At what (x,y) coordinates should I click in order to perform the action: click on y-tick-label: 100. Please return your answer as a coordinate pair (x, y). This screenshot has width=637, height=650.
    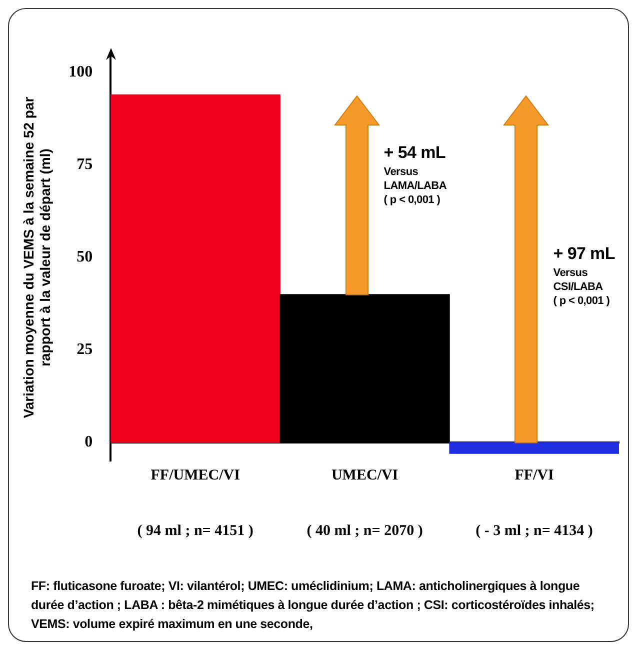
    Looking at the image, I should click on (80, 72).